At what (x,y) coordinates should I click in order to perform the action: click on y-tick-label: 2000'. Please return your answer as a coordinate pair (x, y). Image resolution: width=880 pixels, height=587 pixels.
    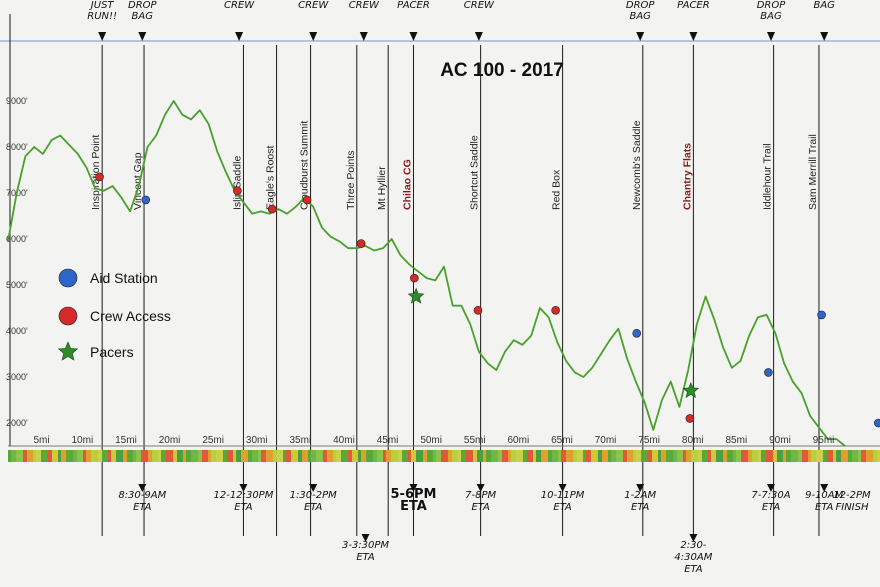
    Looking at the image, I should click on (17, 423).